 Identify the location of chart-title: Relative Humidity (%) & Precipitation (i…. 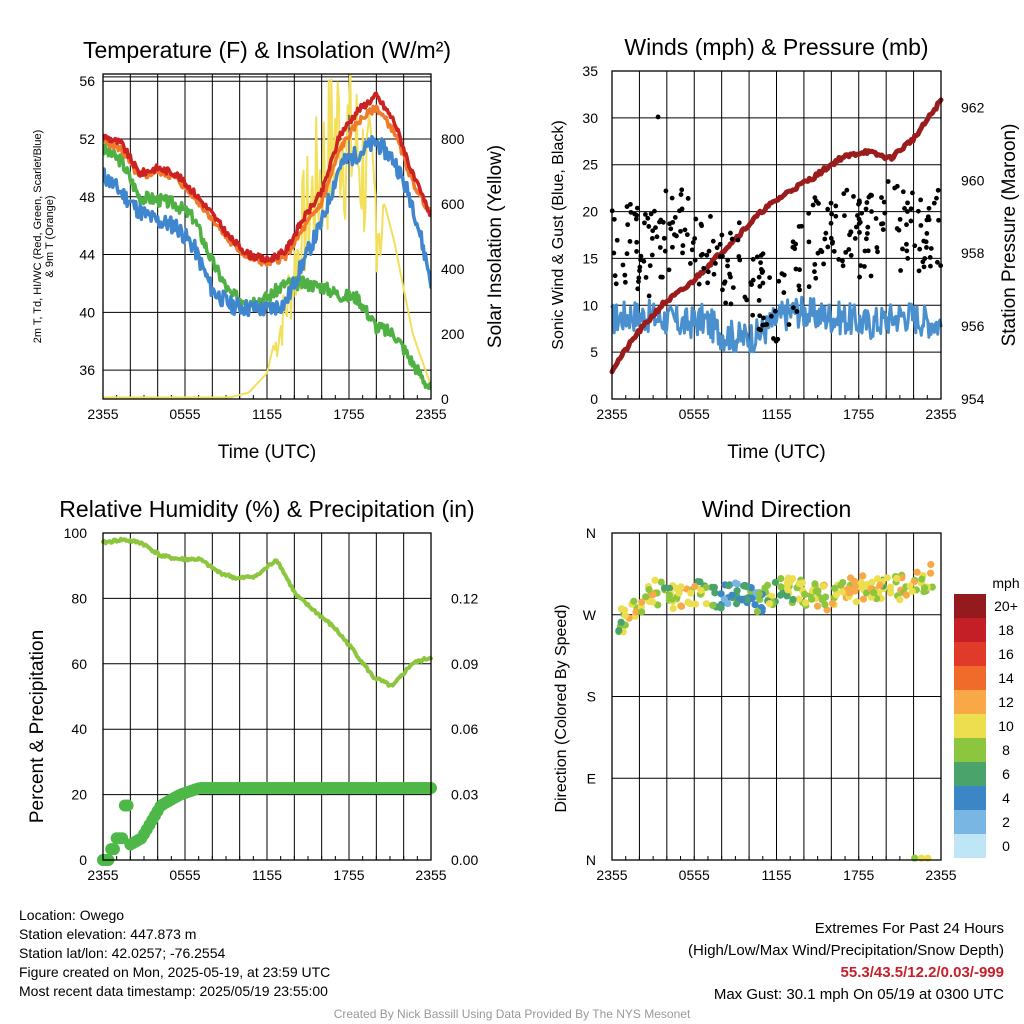
(266, 509).